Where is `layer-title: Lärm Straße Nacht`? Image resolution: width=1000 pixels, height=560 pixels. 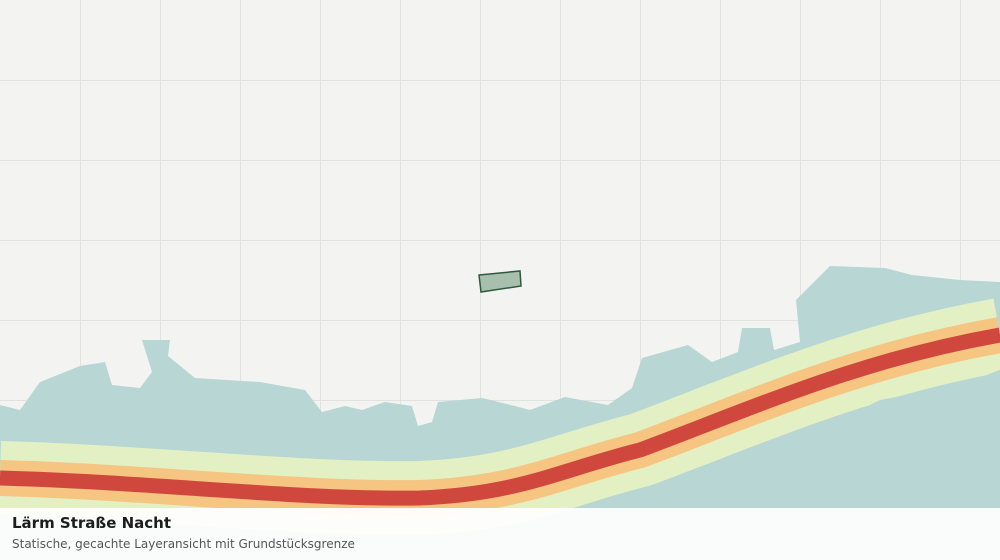
layer-title: Lärm Straße Nacht is located at coordinates (92, 523).